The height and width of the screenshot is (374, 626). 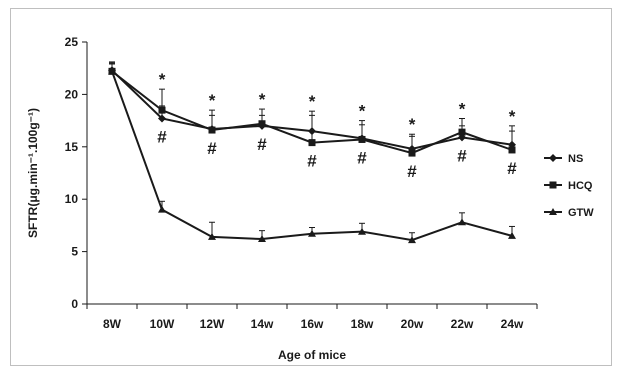 What do you see at coordinates (462, 324) in the screenshot?
I see `x-tick-label-22w: 22w` at bounding box center [462, 324].